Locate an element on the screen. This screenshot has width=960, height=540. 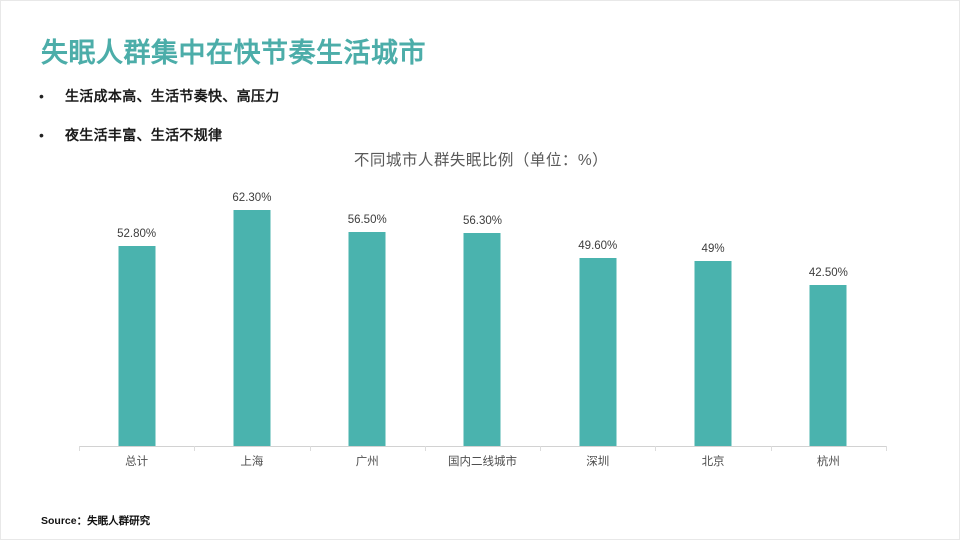
x-axis-category-label: 北京 is located at coordinates (713, 462).